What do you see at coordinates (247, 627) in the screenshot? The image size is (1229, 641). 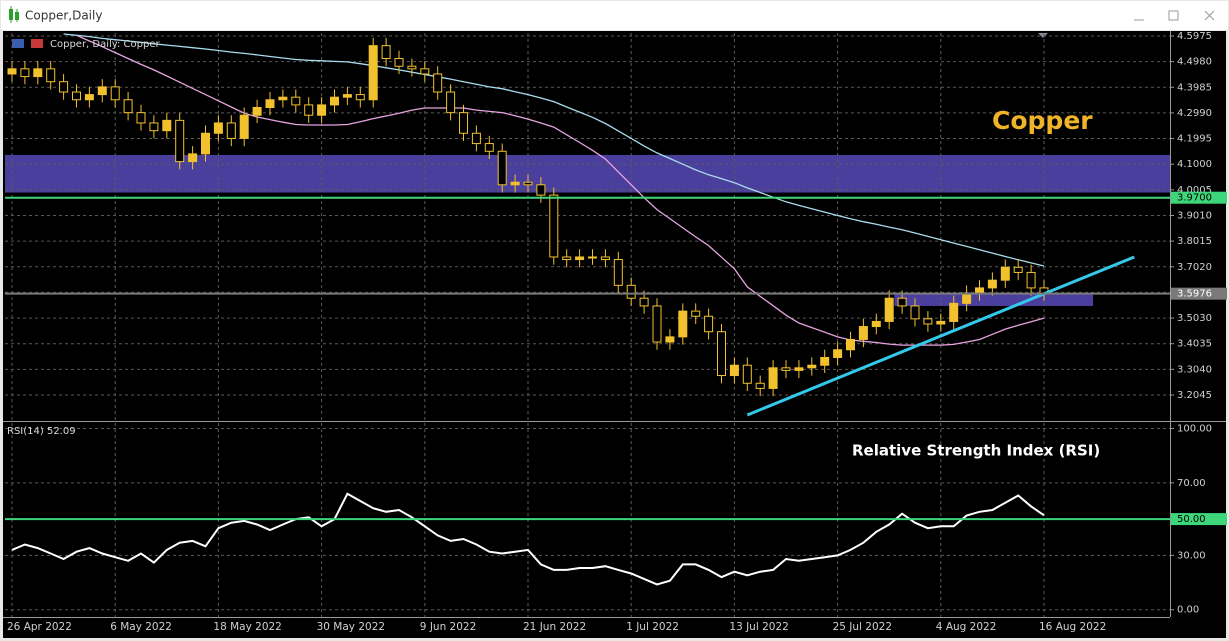 I see `x-tick-label: 18 May 2022` at bounding box center [247, 627].